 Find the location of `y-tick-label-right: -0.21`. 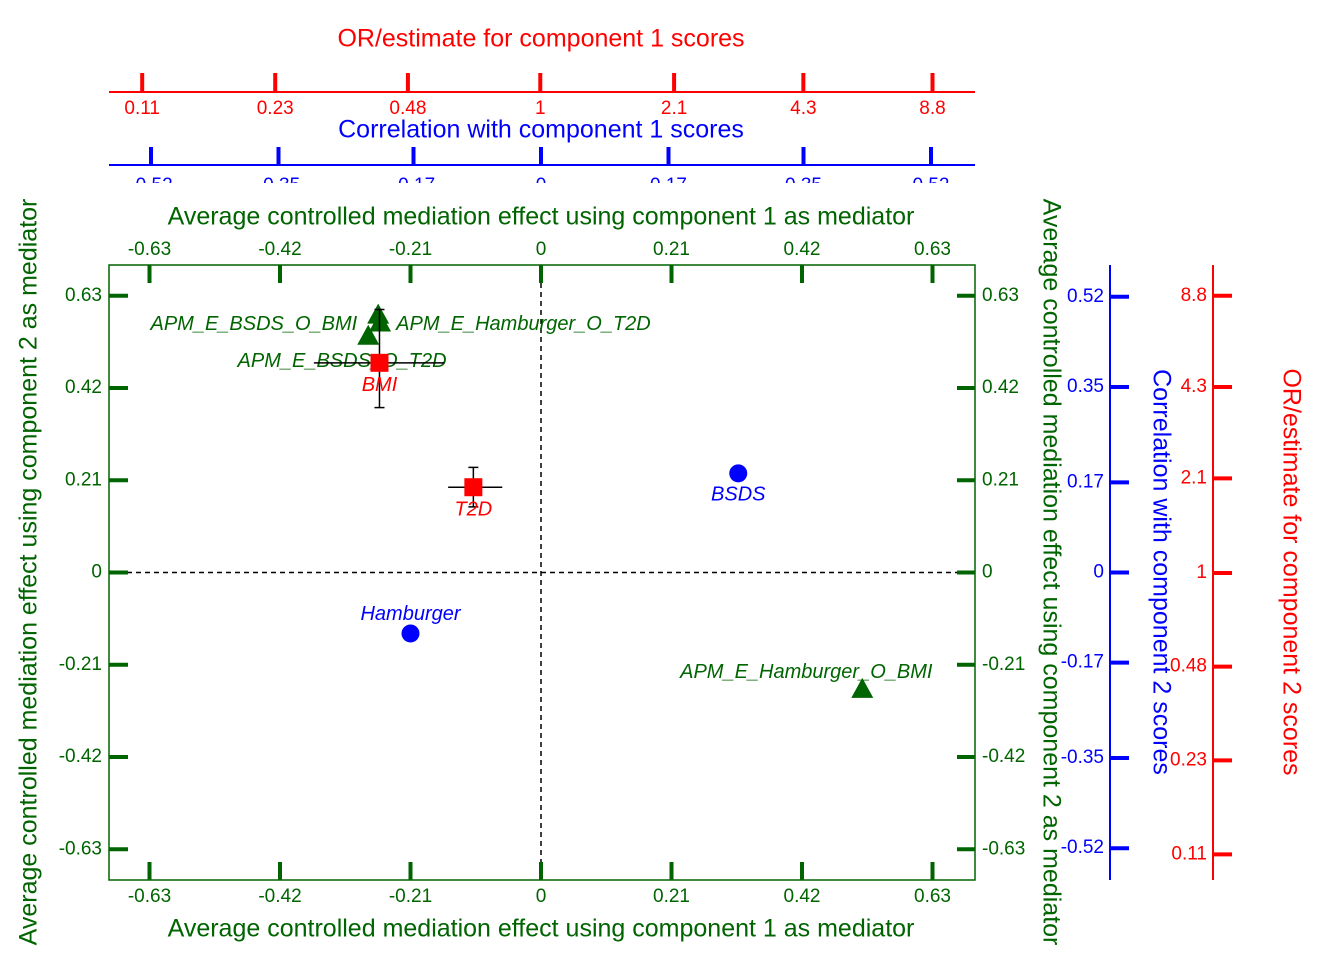

y-tick-label-right: -0.21 is located at coordinates (1003, 664).